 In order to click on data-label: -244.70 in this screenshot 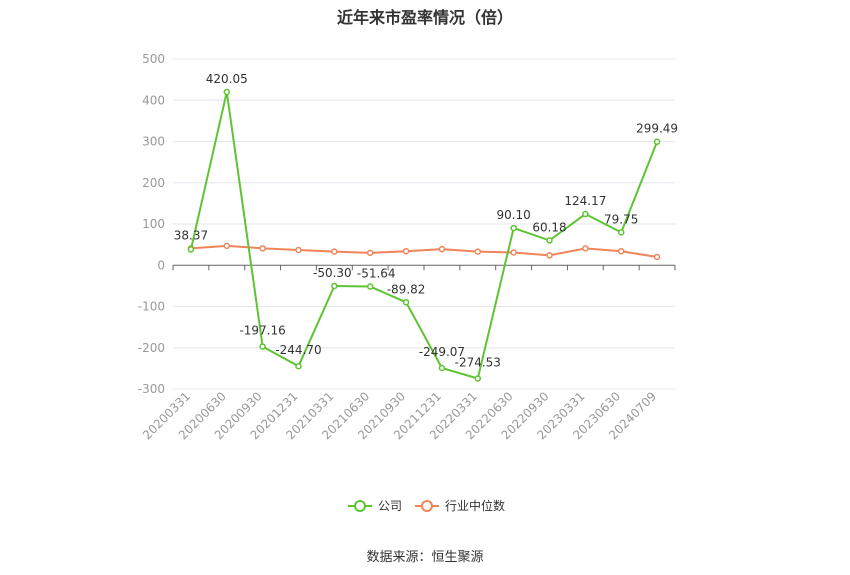, I will do `click(298, 350)`.